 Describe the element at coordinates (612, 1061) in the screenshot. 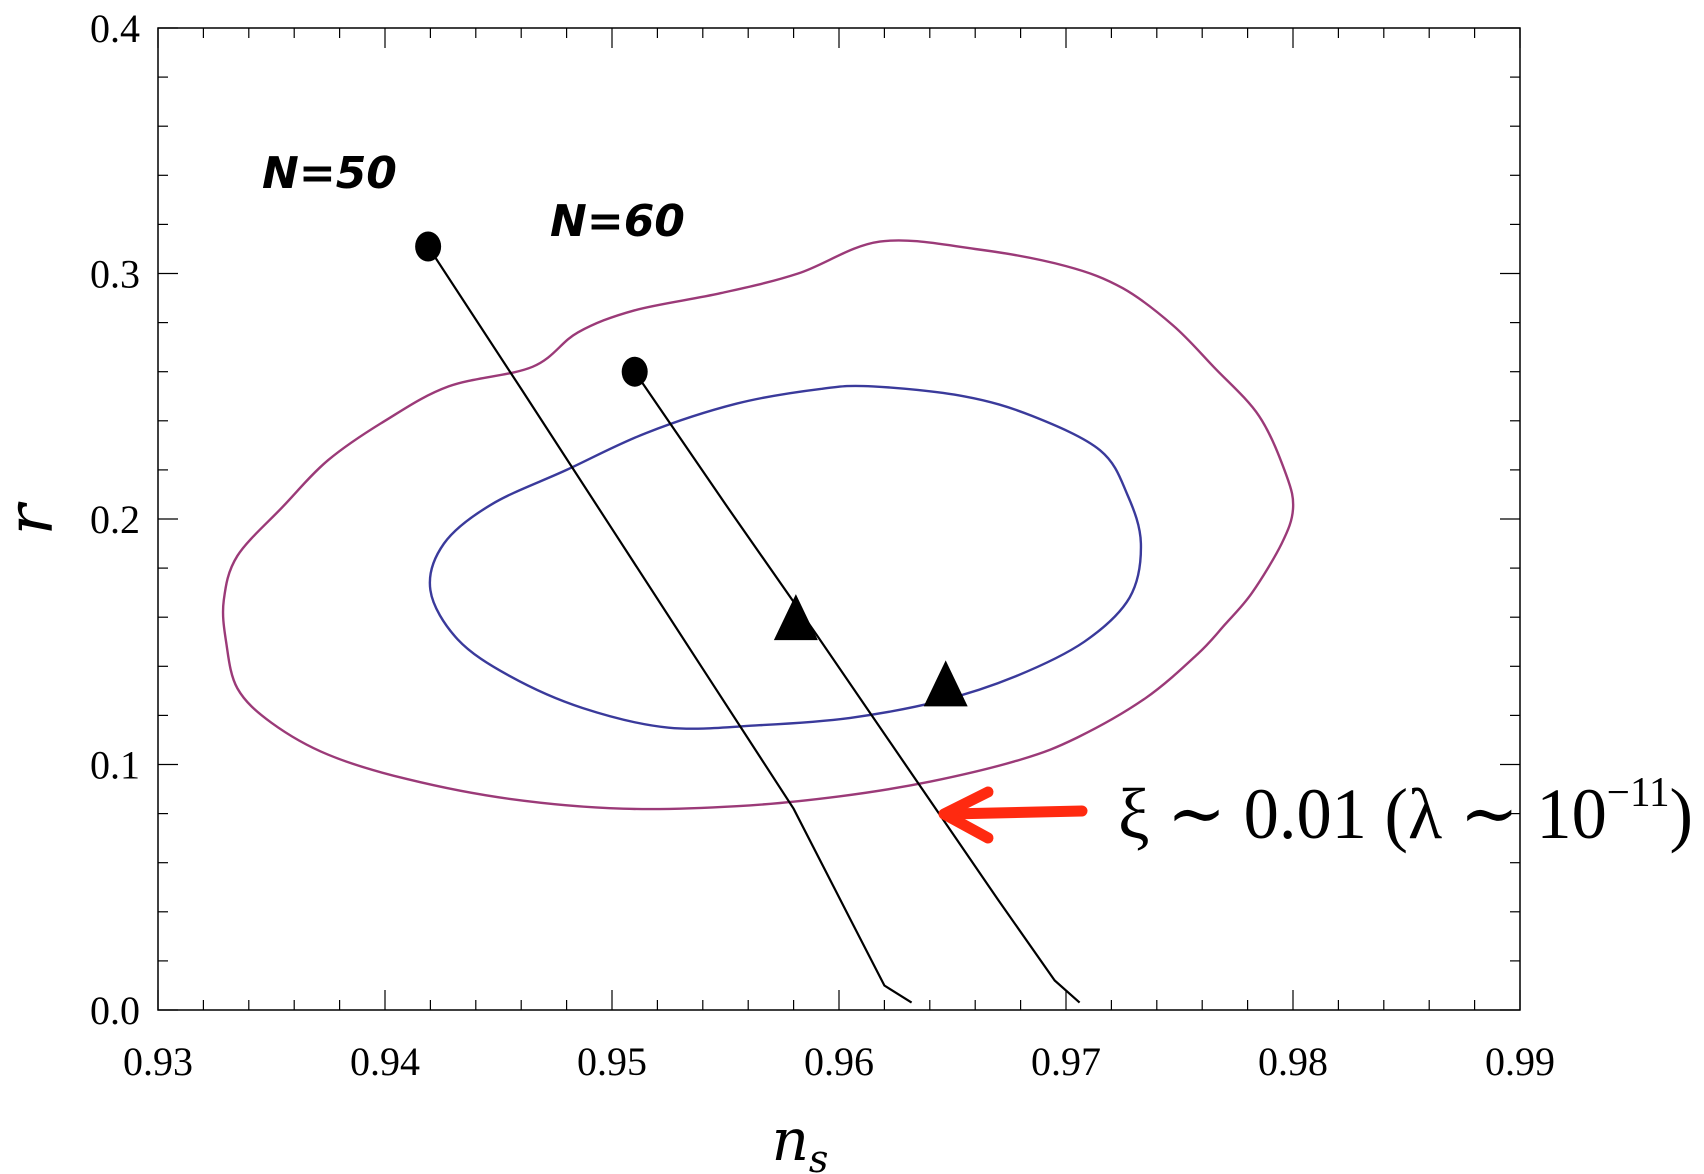

I see `x-tick-label: 0.95` at that location.